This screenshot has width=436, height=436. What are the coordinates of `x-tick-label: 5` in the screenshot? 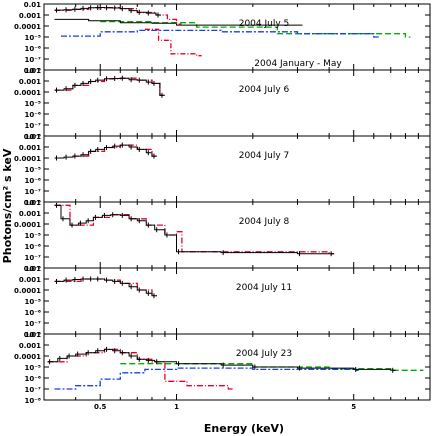 It's located at (353, 407).